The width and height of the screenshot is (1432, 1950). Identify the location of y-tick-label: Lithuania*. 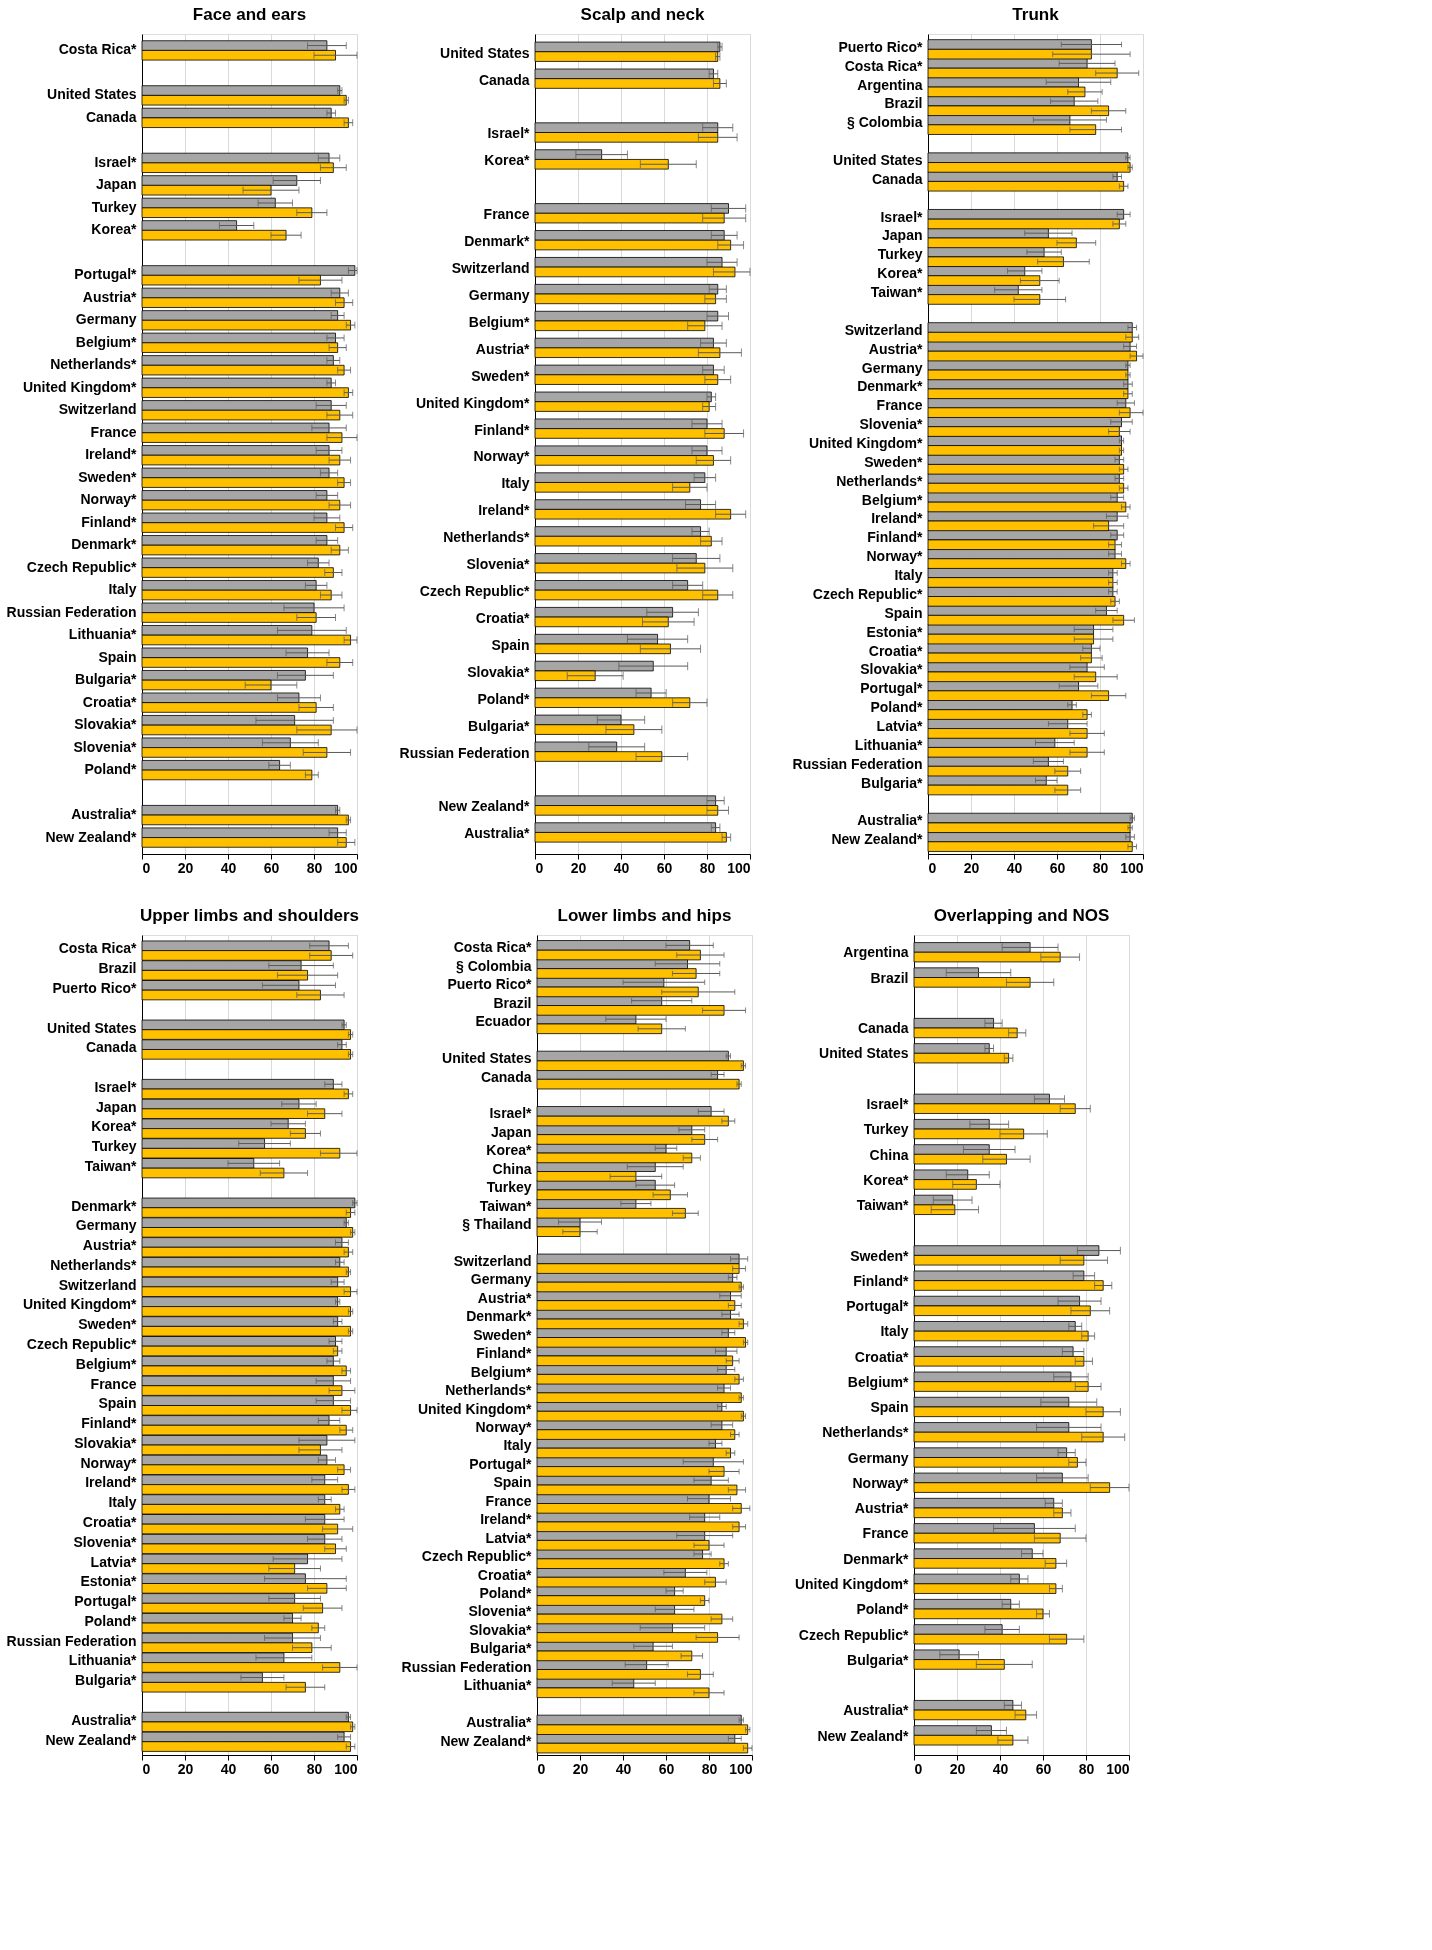
(498, 1685).